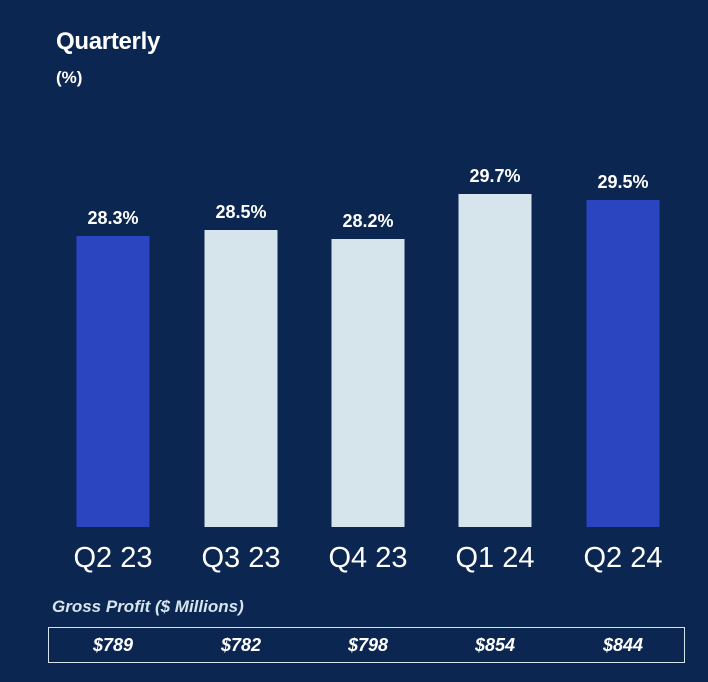 This screenshot has width=708, height=682. I want to click on data-label: 28.3%, so click(112, 218).